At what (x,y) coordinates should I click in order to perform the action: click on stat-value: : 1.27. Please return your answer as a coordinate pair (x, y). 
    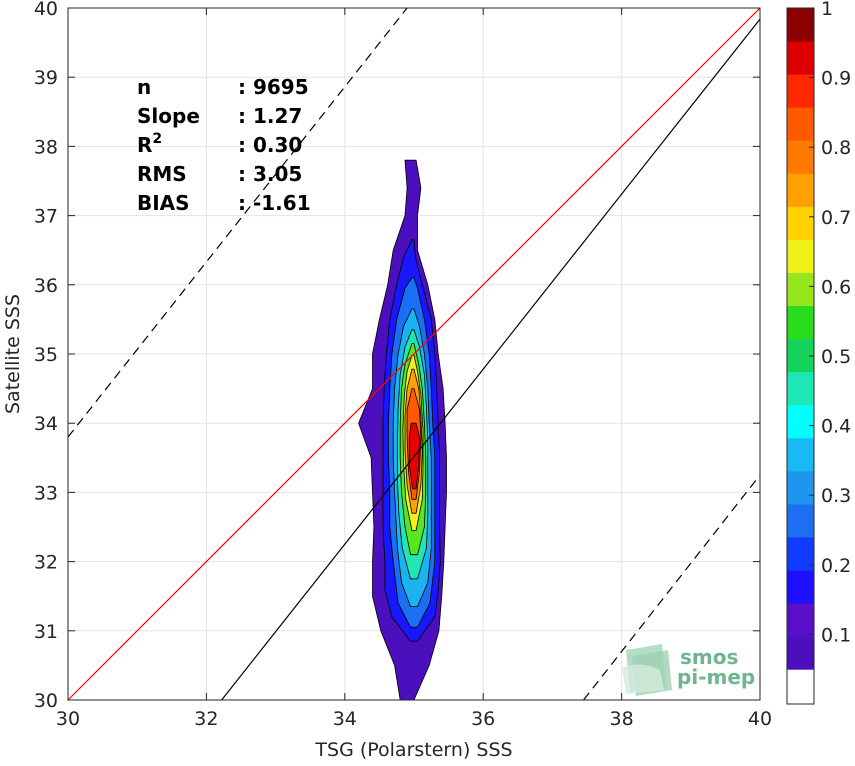
    Looking at the image, I should click on (270, 116).